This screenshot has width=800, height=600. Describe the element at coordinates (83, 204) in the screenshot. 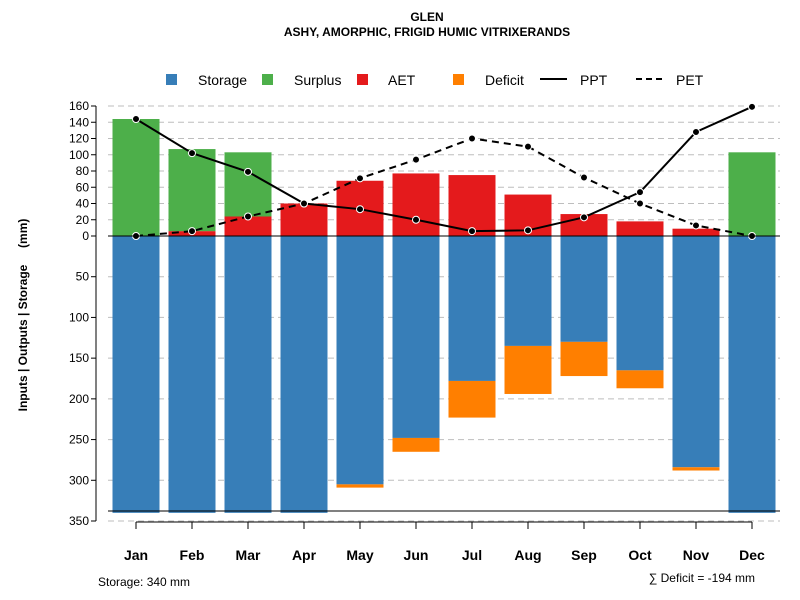

I see `y-tick-label: 40` at that location.